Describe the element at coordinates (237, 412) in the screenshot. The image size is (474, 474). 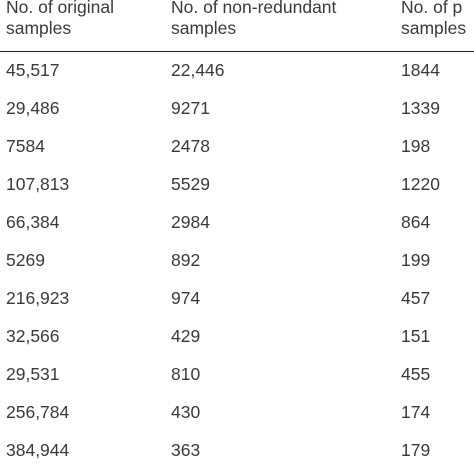
I see `table-row: 256,784 430 174` at that location.